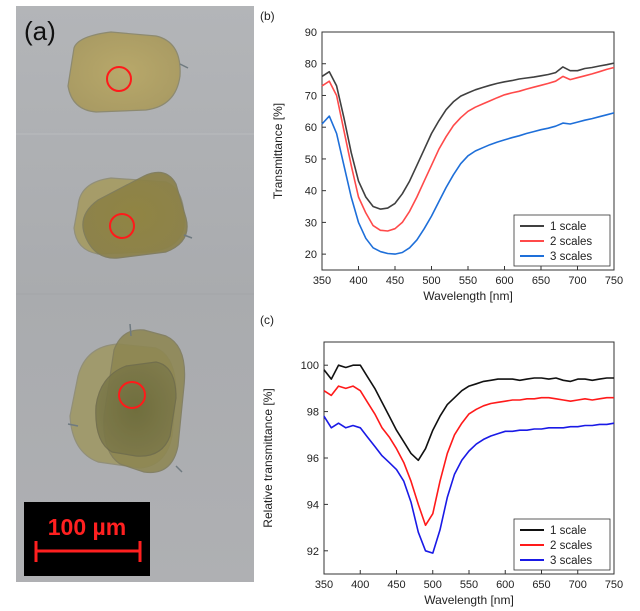 The height and width of the screenshot is (611, 640). Describe the element at coordinates (311, 128) in the screenshot. I see `chart0-ytick-label: 60` at that location.